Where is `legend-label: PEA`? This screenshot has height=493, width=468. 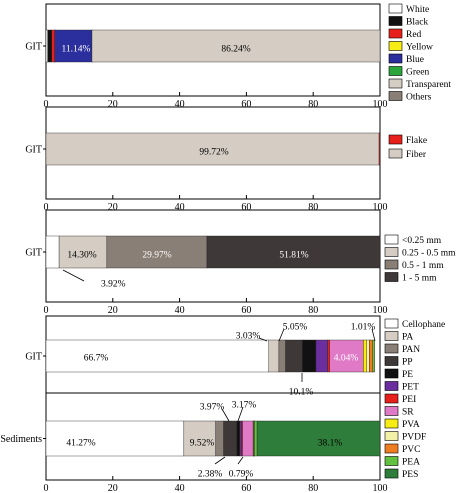 legend-label: PEA is located at coordinates (411, 463).